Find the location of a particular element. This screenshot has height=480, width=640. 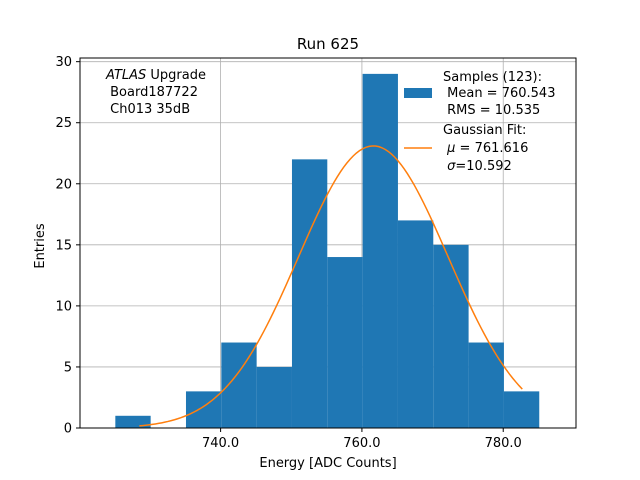

legend-sigma-value: =10.592 is located at coordinates (483, 166).